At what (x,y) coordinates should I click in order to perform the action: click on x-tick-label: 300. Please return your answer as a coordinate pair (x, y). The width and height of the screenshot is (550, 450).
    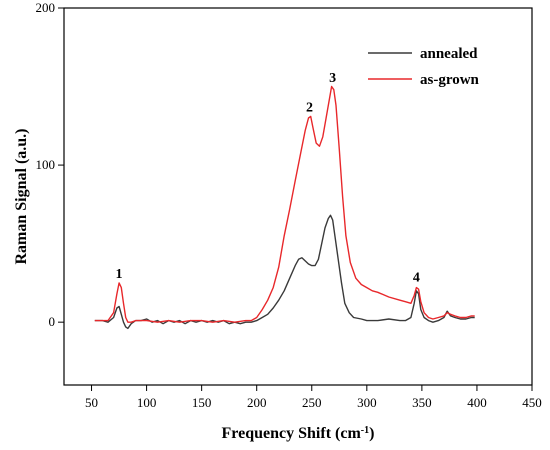
    Looking at the image, I should click on (367, 402).